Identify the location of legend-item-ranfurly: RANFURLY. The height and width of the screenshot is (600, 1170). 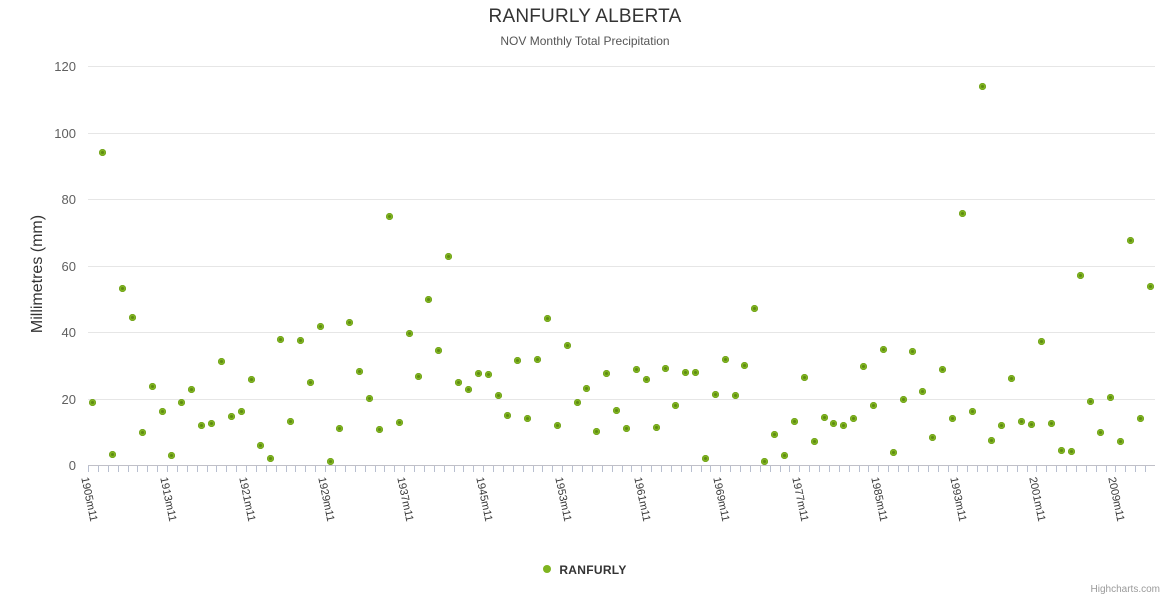
(593, 569).